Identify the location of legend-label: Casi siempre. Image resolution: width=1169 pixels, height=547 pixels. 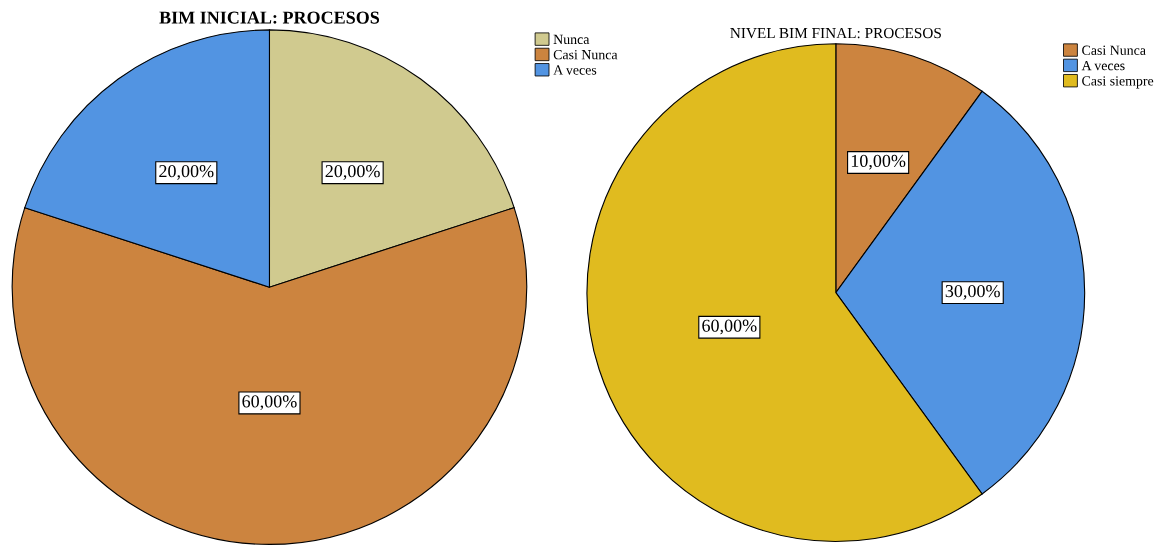
(1118, 82).